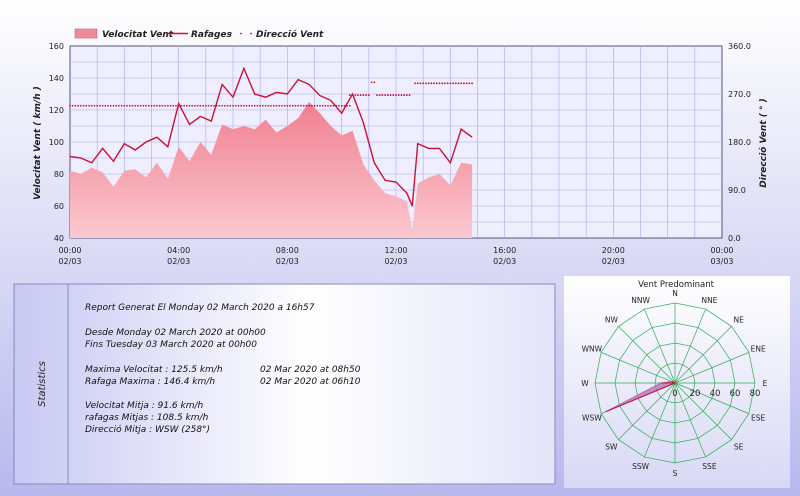  What do you see at coordinates (86, 33) in the screenshot?
I see `legend-swatch-speed` at bounding box center [86, 33].